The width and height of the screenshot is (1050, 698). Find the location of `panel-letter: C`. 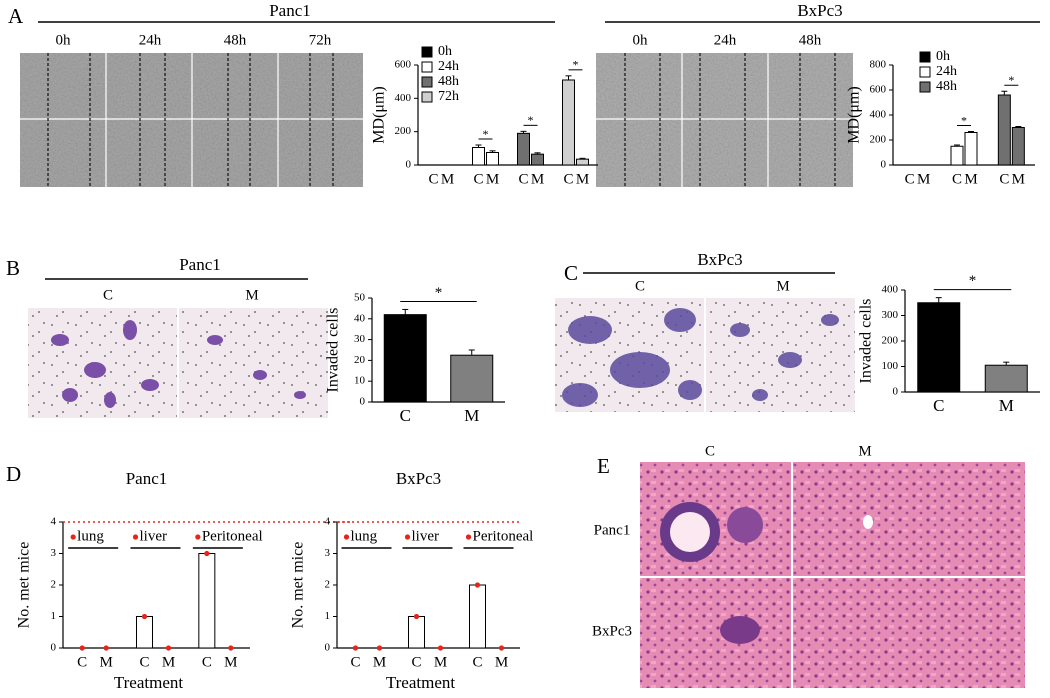

panel-letter: C is located at coordinates (571, 273).